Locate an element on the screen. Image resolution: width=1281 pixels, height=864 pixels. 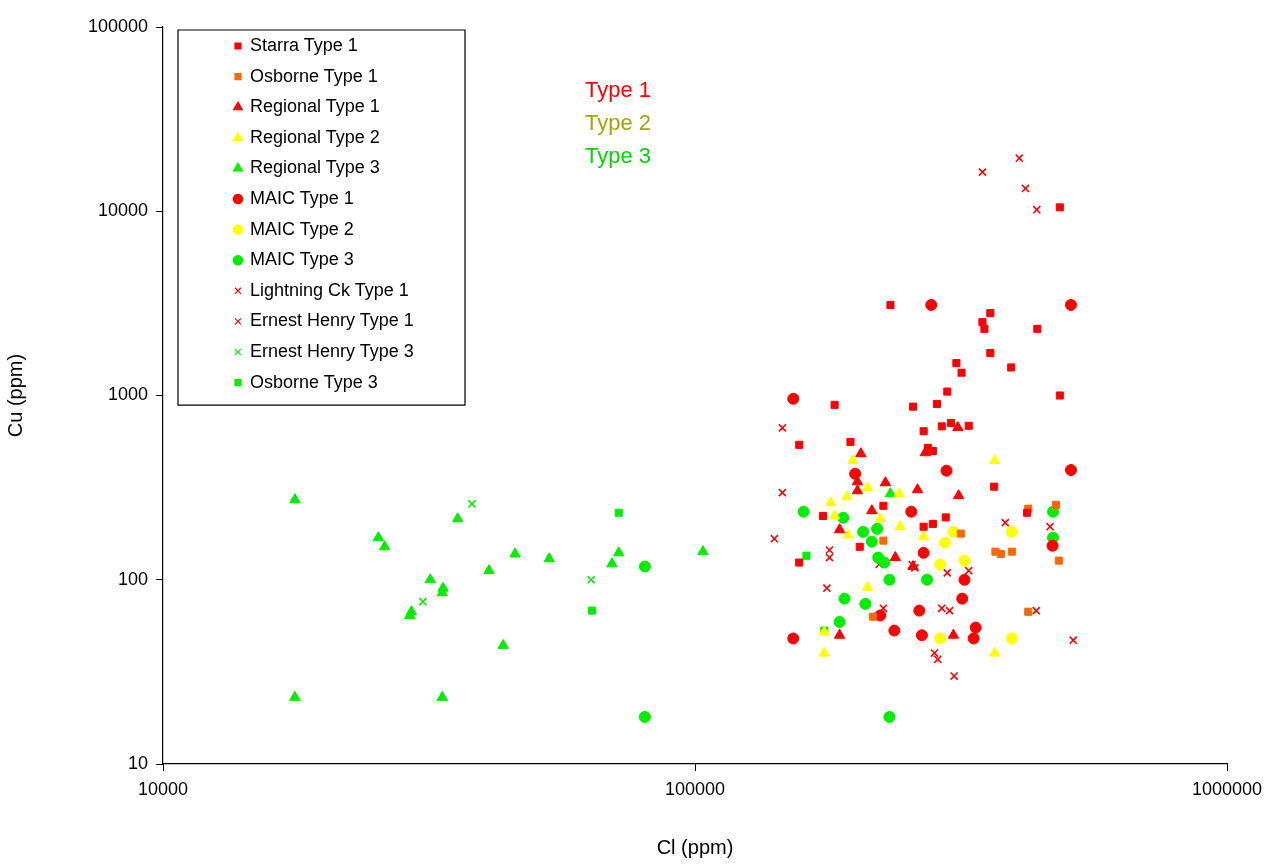
legend-label: MAIC Type 2 is located at coordinates (302, 228).